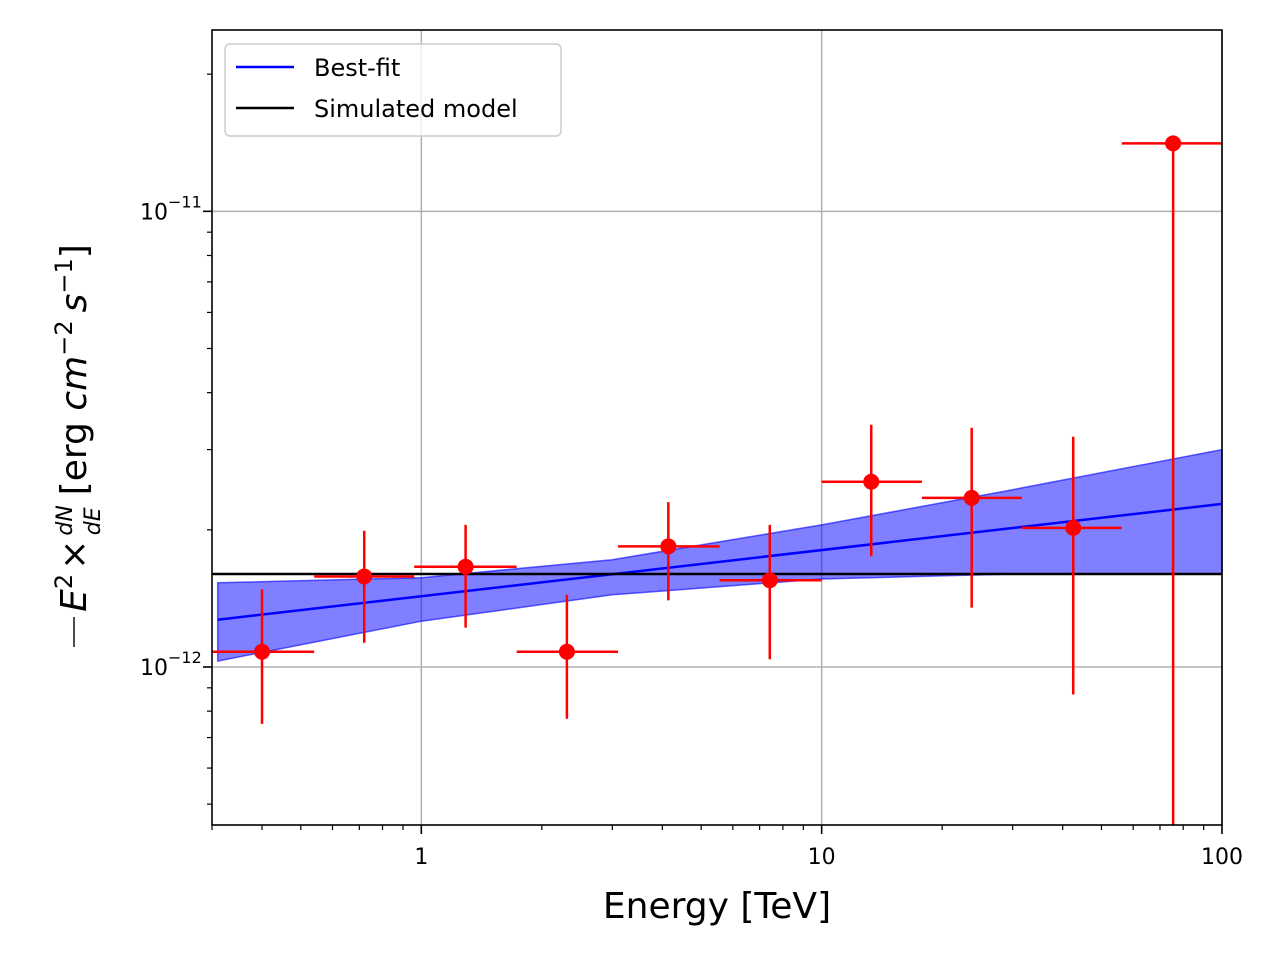 The width and height of the screenshot is (1280, 960). Describe the element at coordinates (74, 383) in the screenshot. I see `y-label-cm: cm` at that location.